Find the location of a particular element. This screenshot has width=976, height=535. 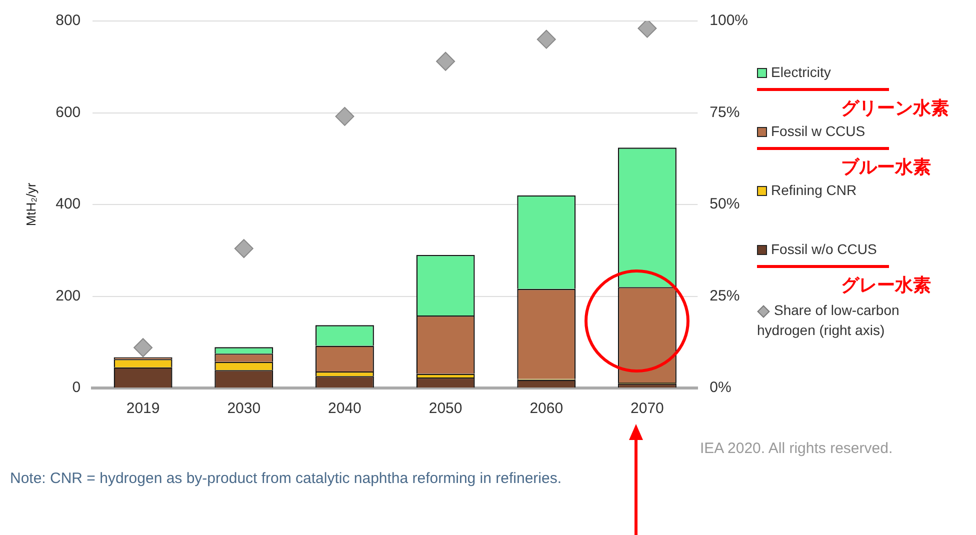

legend-label: Share of low-carbon hydrogen (right axis) is located at coordinates (828, 320).